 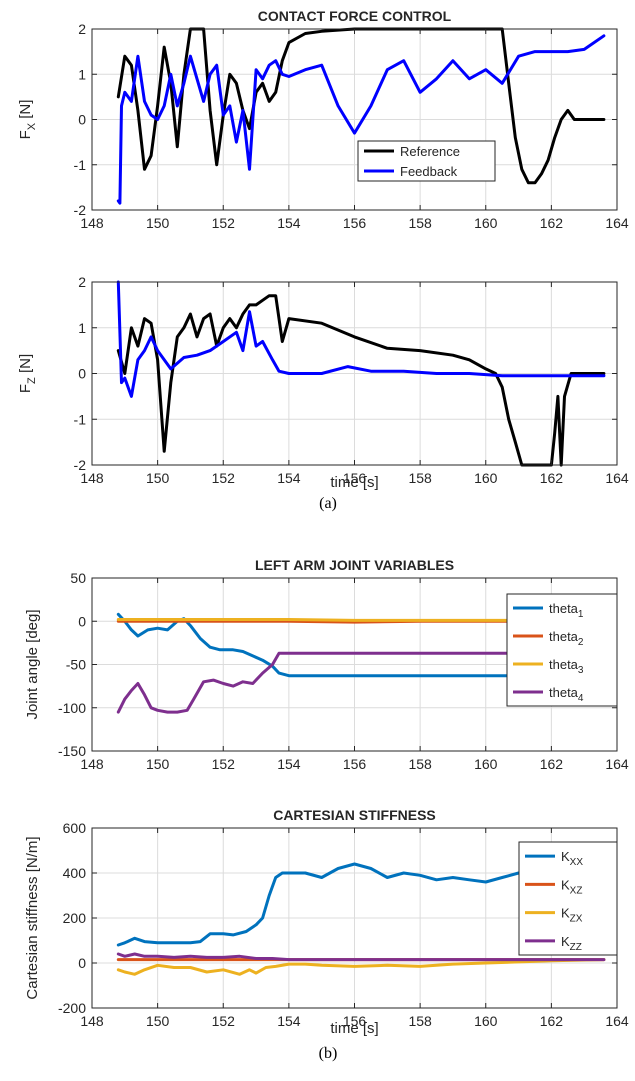 I want to click on legend: KXX KXZ KZX KZZ, so click(x=568, y=898).